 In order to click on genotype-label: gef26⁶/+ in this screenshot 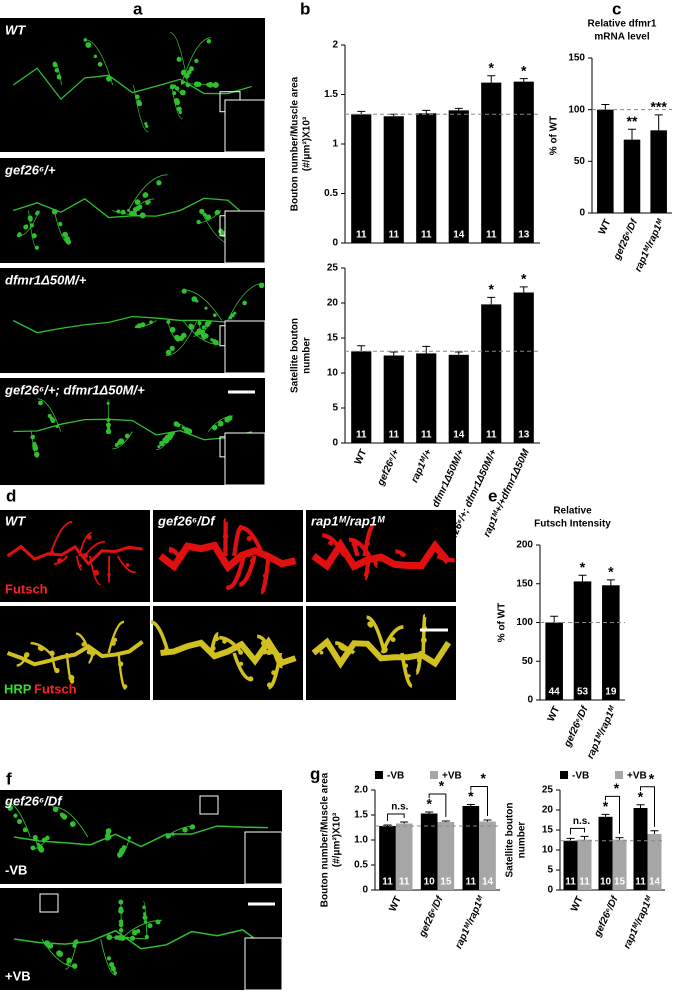, I will do `click(30, 169)`.